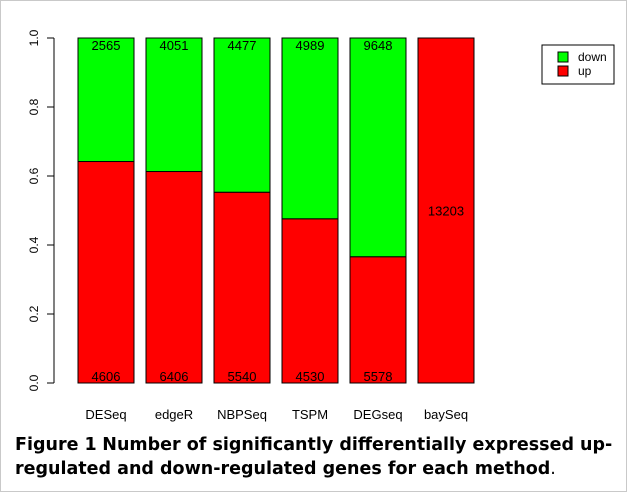 Image resolution: width=627 pixels, height=492 pixels. I want to click on x-tick-label-DEGseq: DEGseq, so click(377, 414).